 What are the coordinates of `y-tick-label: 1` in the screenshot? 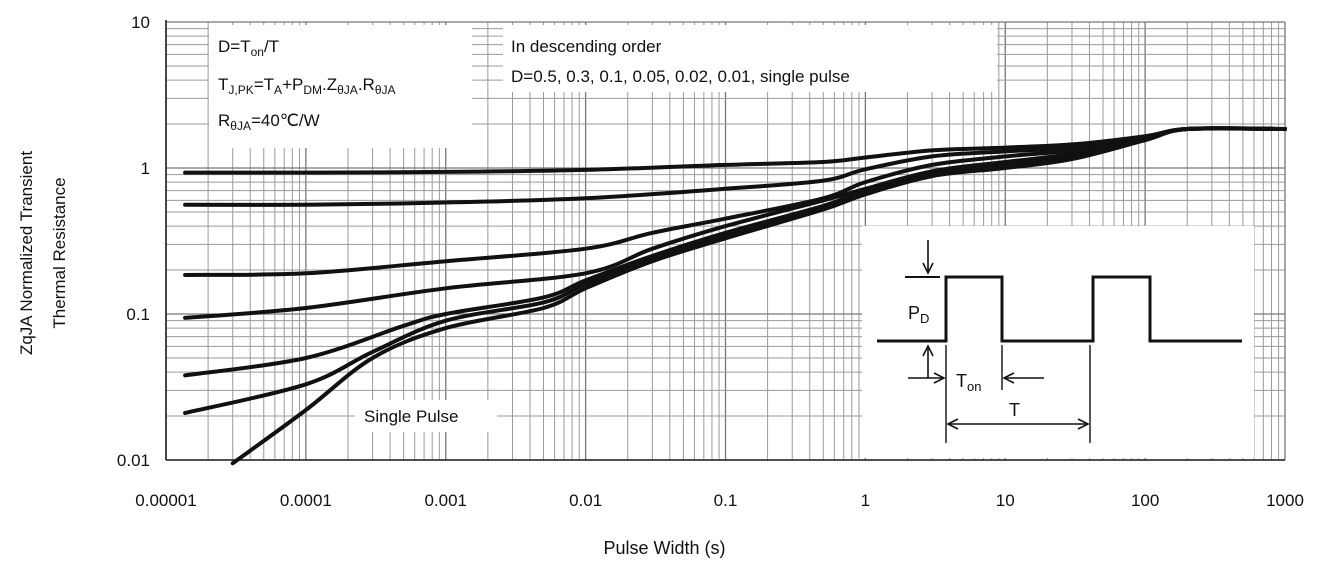 It's located at (145, 168).